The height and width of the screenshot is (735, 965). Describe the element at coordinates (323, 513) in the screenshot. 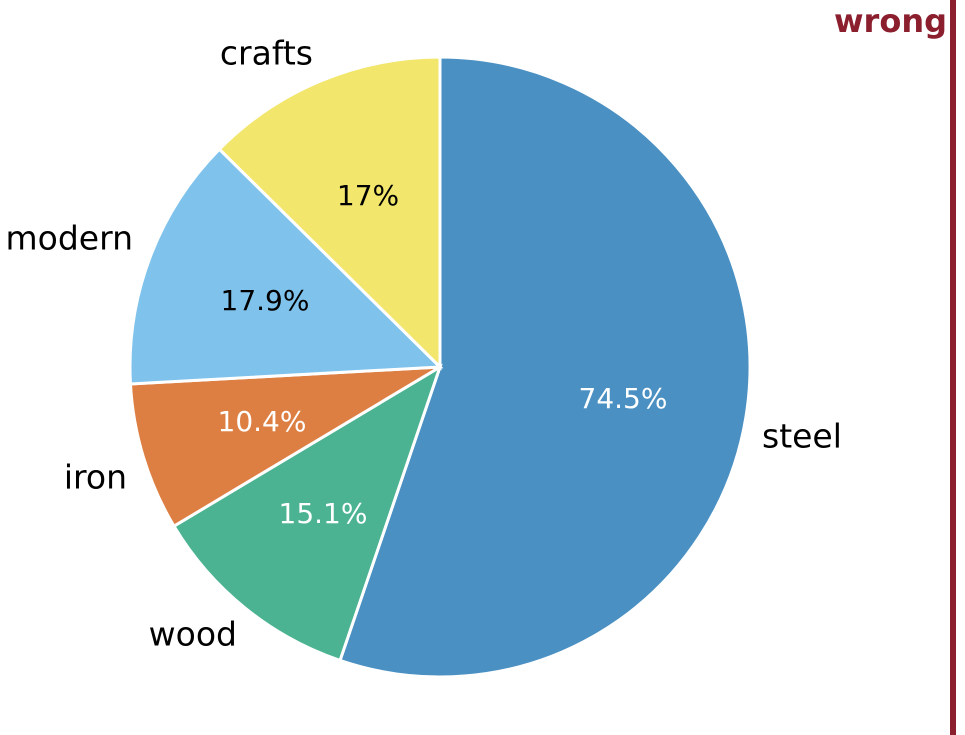

I see `percent-label-wood: 15.1%` at that location.